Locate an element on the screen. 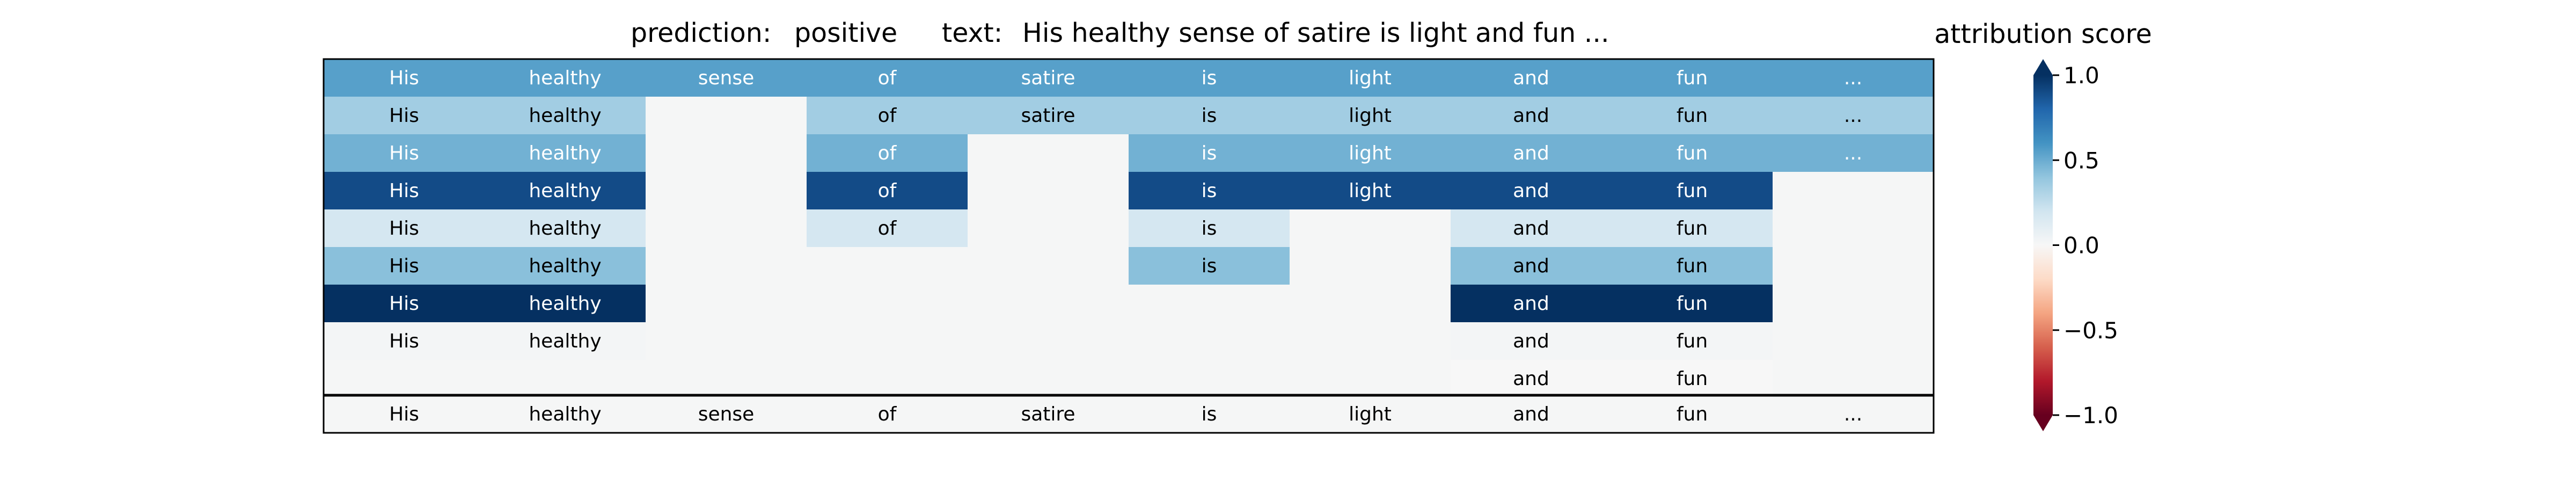 This screenshot has height=486, width=2576. colorbar-tick-label: 0.5 is located at coordinates (2081, 160).